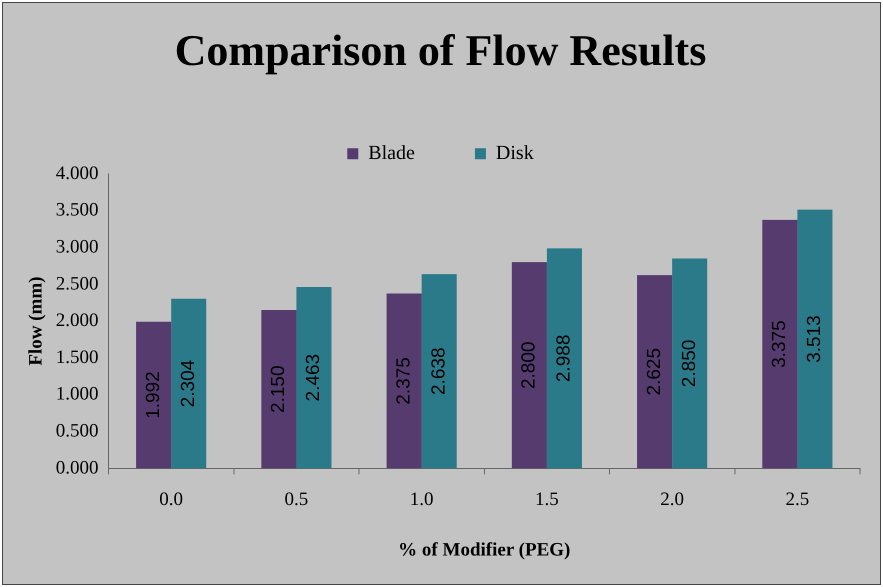 This screenshot has width=883, height=587. I want to click on data-label: 2.625, so click(654, 372).